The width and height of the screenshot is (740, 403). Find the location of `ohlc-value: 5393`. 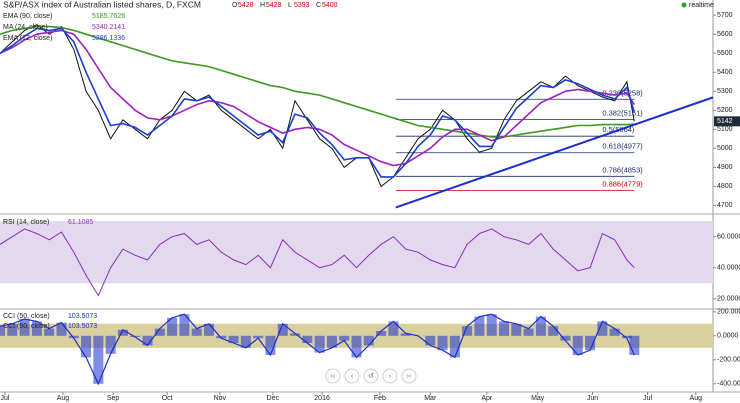

ohlc-value: 5393 is located at coordinates (302, 5).